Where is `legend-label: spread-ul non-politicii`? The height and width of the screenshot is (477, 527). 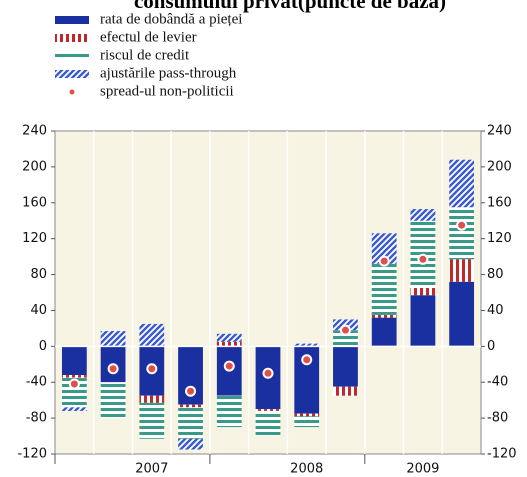
legend-label: spread-ul non-politicii is located at coordinates (167, 91).